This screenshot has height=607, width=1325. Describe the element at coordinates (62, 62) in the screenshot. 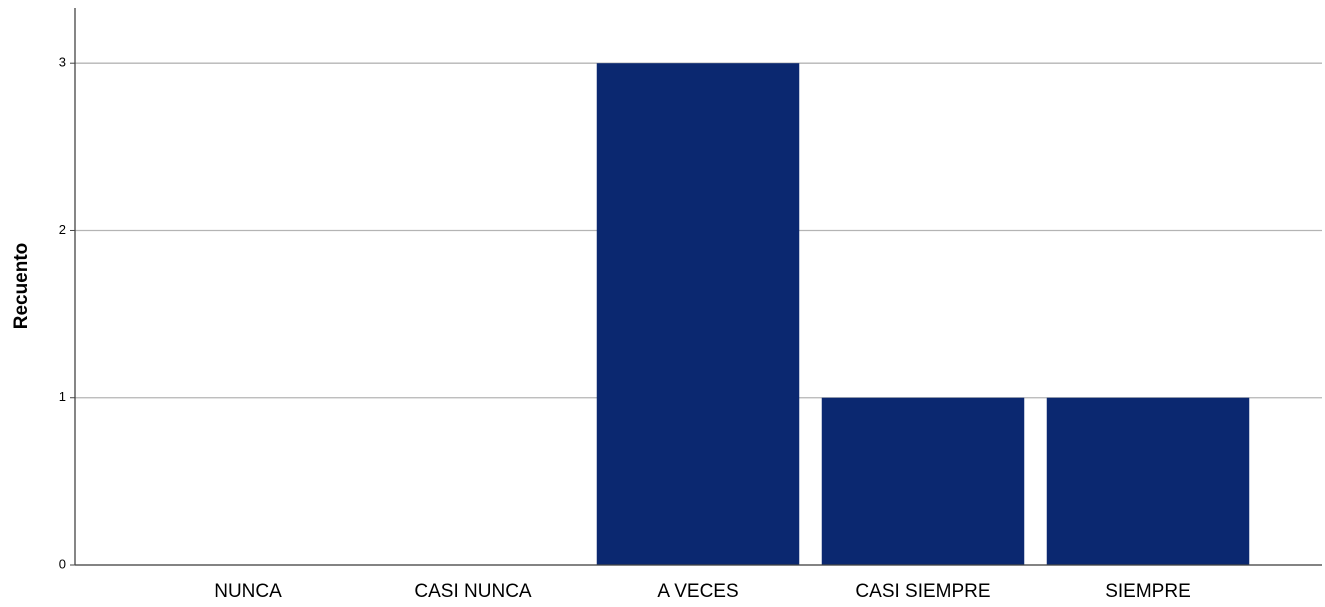

I see `y-tick-label: 3` at that location.